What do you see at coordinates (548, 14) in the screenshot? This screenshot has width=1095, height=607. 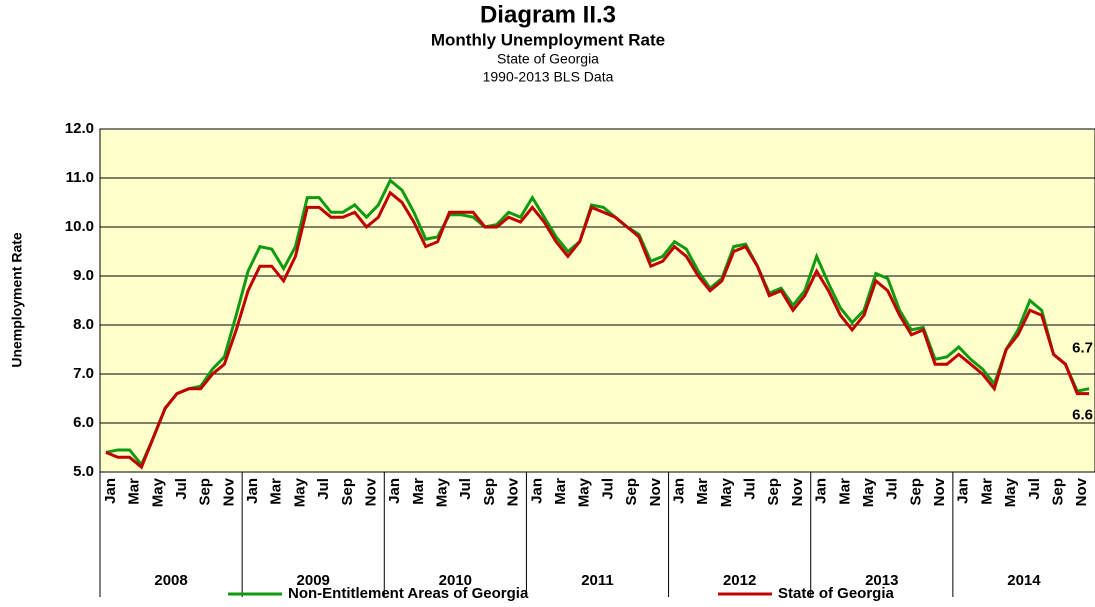 I see `chart-title: Diagram II.3` at bounding box center [548, 14].